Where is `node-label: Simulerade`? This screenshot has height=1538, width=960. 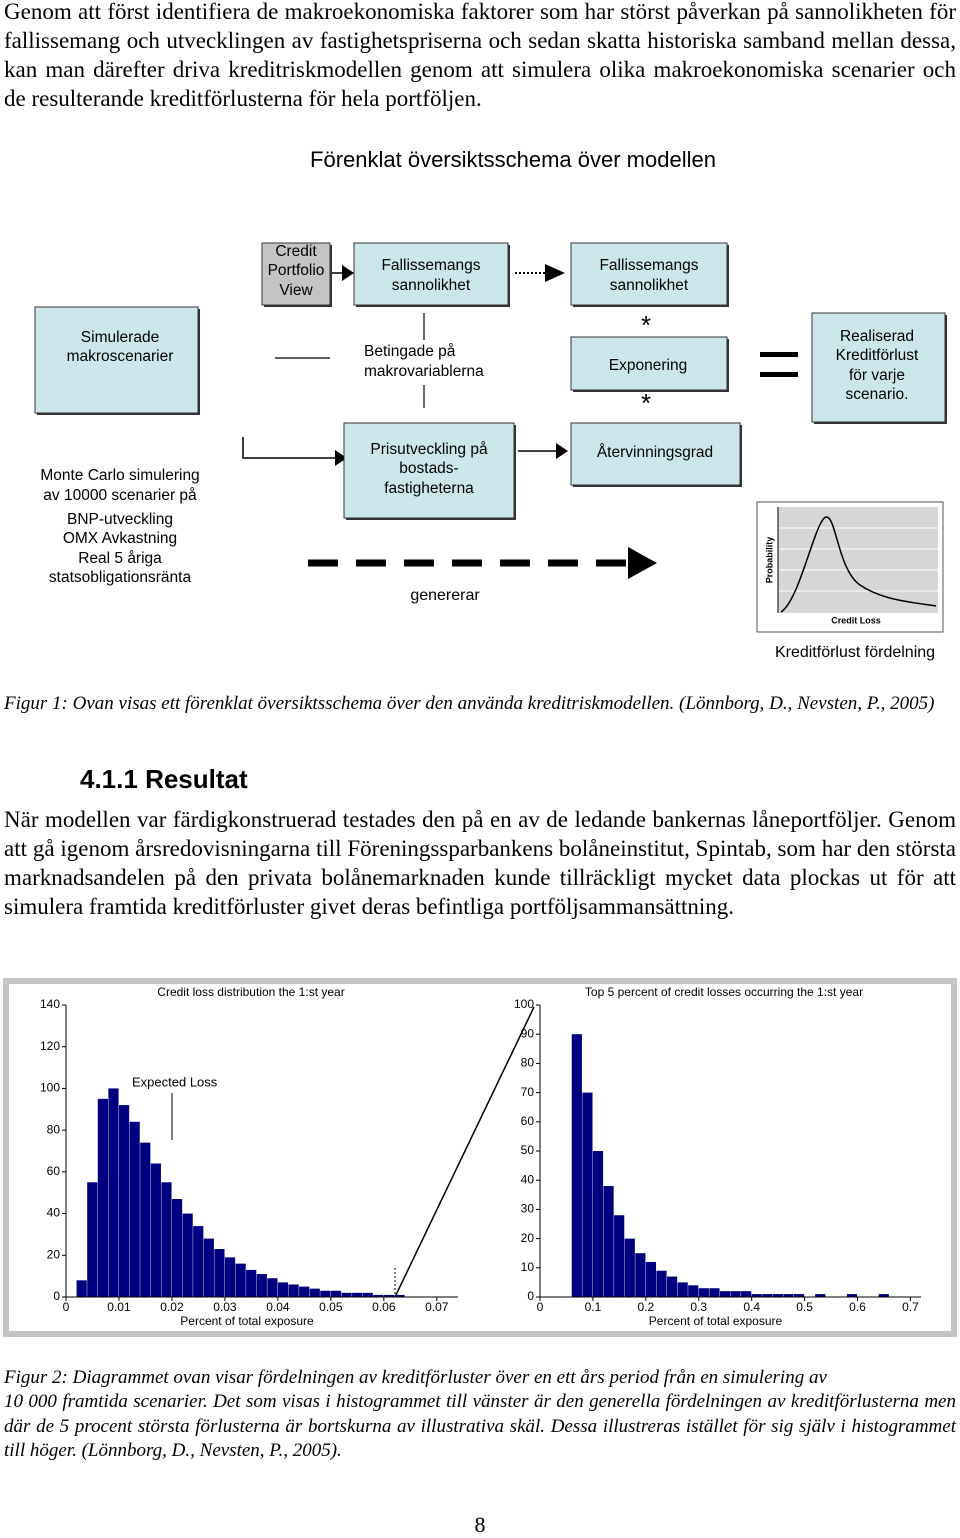 node-label: Simulerade is located at coordinates (120, 337).